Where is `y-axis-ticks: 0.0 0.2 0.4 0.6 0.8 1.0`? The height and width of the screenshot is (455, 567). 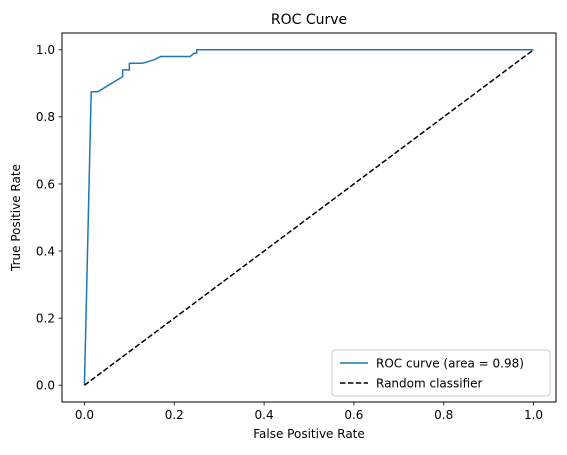
y-axis-ticks: 0.0 0.2 0.4 0.6 0.8 1.0 is located at coordinates (49, 218).